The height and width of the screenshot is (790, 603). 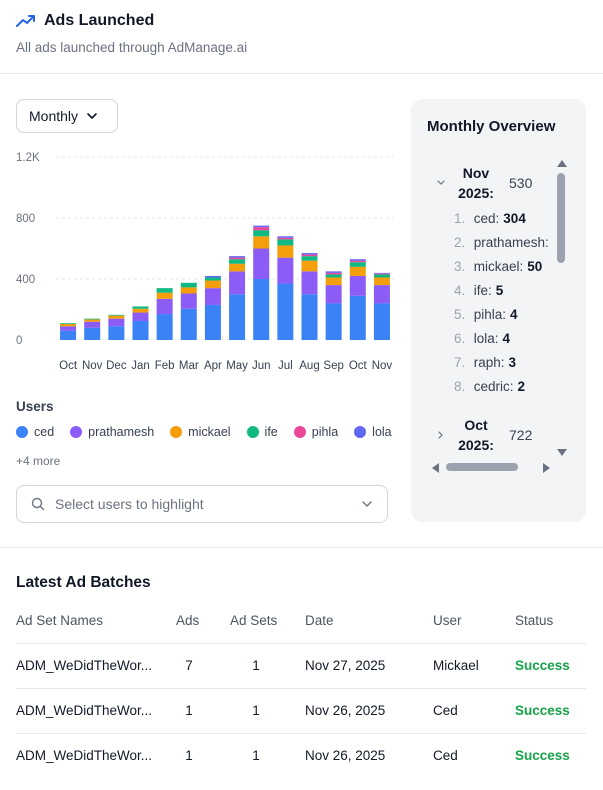 What do you see at coordinates (315, 432) in the screenshot?
I see `legend-item-pihla: pihla` at bounding box center [315, 432].